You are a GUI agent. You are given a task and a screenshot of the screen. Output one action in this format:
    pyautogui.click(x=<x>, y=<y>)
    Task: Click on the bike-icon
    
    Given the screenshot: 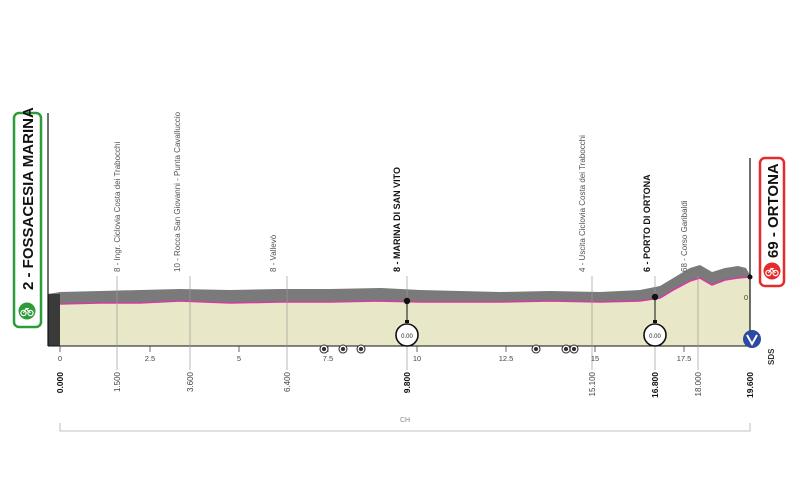 What is the action you would take?
    pyautogui.click(x=27, y=311)
    